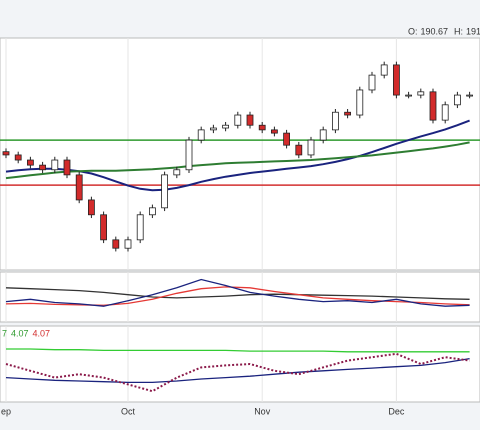  What do you see at coordinates (435, 31) in the screenshot?
I see `header-text: 190.67` at bounding box center [435, 31].